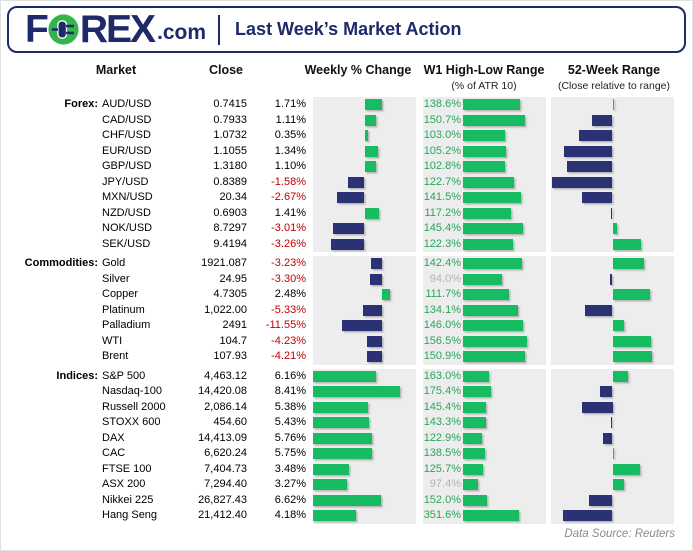  What do you see at coordinates (346, 311) in the screenshot?
I see `table-row: Platinum 1,022.00 -5.33% 134.1%` at bounding box center [346, 311].